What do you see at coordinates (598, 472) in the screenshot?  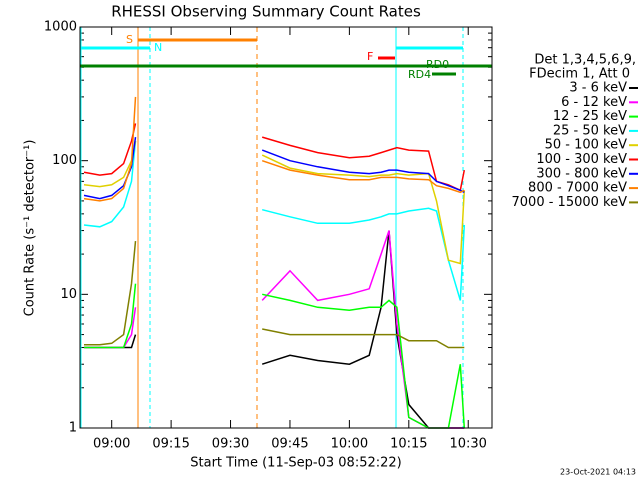 I see `timestamp: 23-Oct-2021 04:13` at bounding box center [598, 472].